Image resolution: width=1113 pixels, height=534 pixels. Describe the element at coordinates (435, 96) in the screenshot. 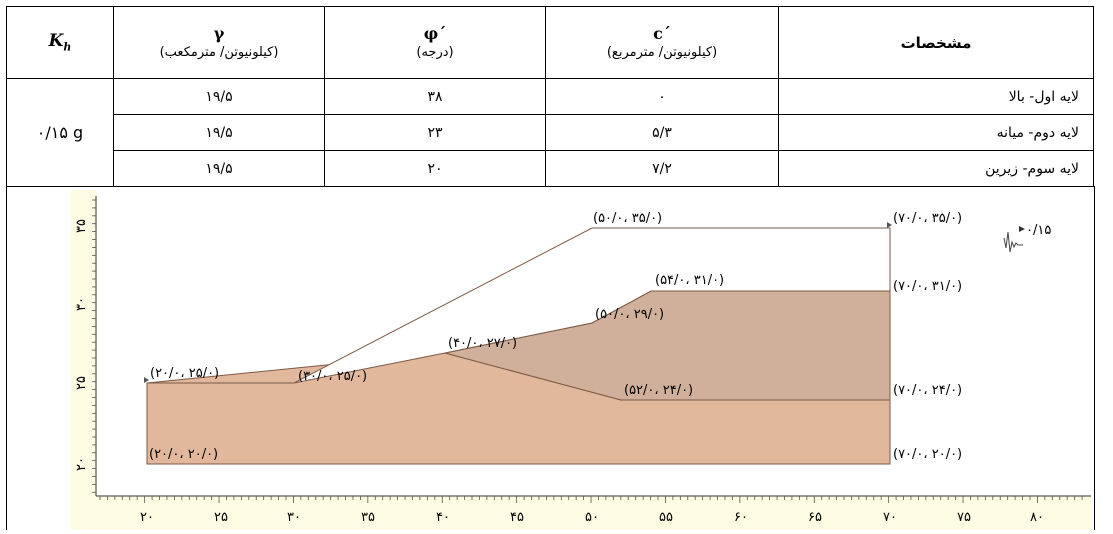

I see `phi-cell: ۳۸` at that location.